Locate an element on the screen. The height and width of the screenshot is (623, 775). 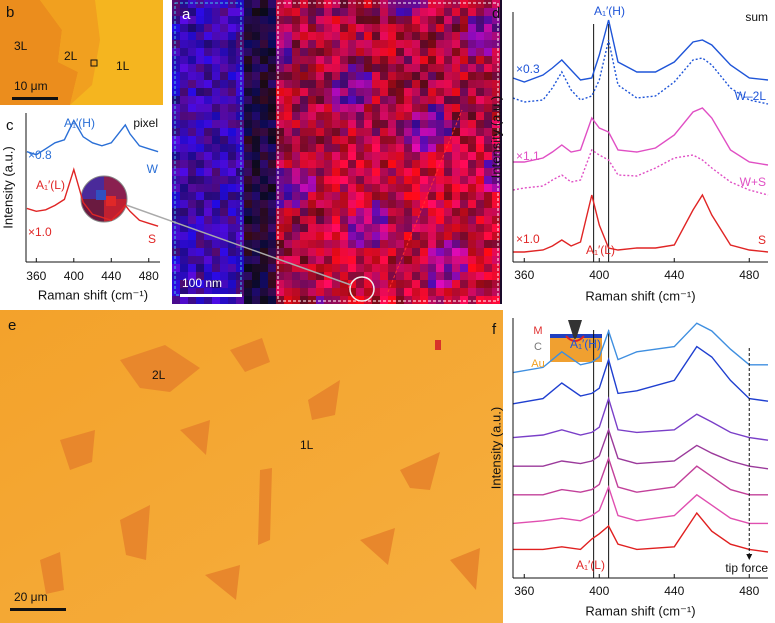
series-label: S is located at coordinates (762, 240).